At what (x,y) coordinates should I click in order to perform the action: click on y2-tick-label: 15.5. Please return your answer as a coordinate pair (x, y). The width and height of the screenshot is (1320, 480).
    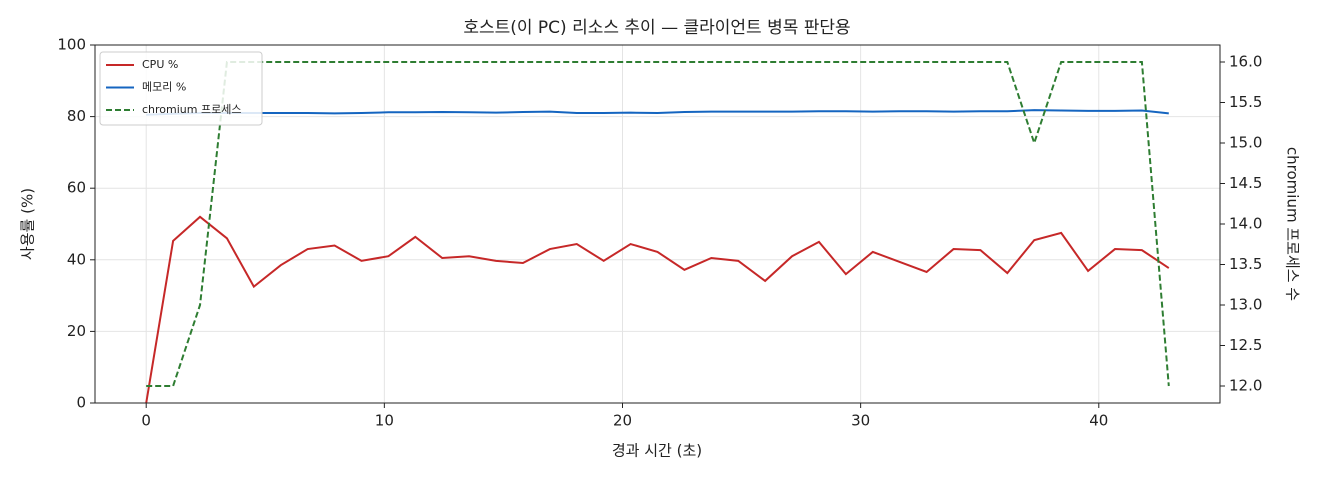
    Looking at the image, I should click on (1245, 102).